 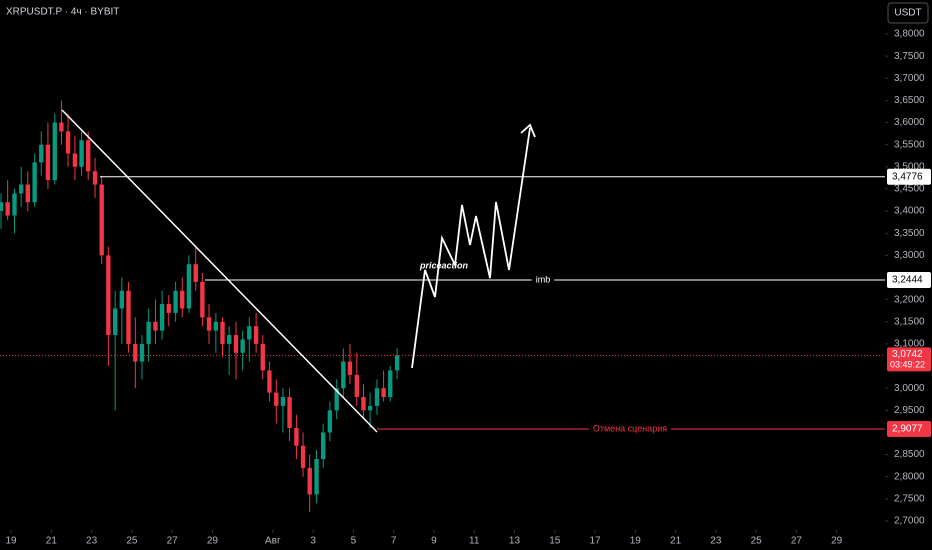 What do you see at coordinates (273, 541) in the screenshot?
I see `x-tick-label: Авг` at bounding box center [273, 541].